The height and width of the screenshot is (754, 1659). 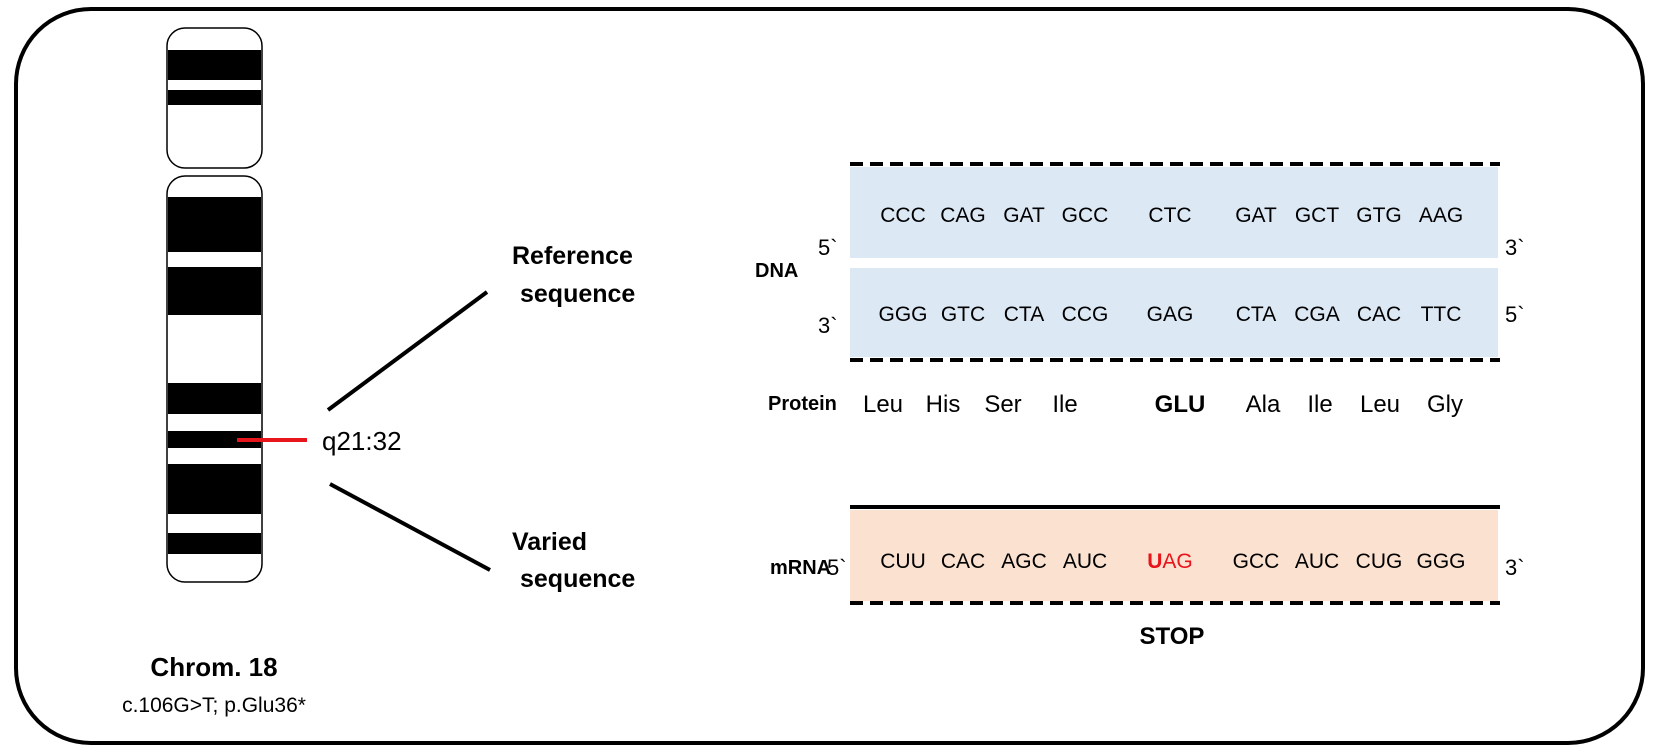 What do you see at coordinates (577, 294) in the screenshot?
I see `reference-label-2: sequence` at bounding box center [577, 294].